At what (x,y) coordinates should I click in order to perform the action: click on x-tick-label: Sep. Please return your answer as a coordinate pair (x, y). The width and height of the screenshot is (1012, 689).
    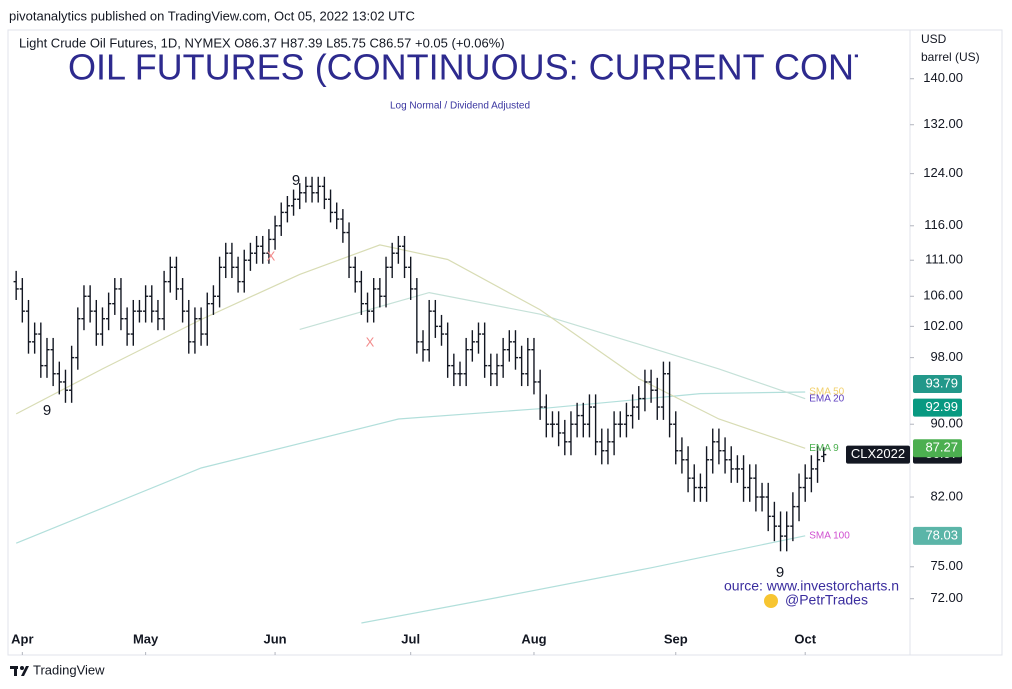
    Looking at the image, I should click on (676, 638).